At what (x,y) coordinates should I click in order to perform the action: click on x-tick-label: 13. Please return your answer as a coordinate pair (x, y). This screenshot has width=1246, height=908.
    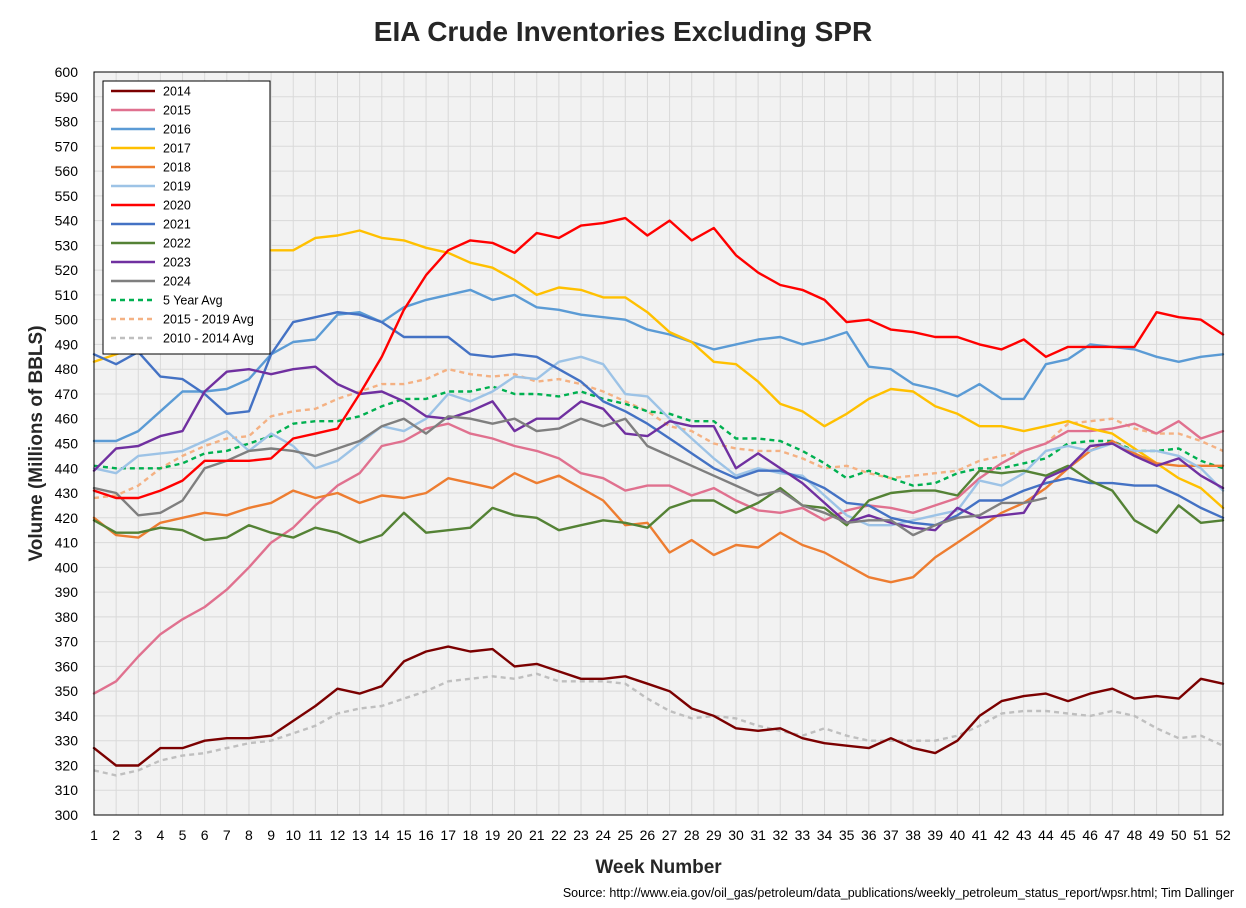
    Looking at the image, I should click on (360, 835).